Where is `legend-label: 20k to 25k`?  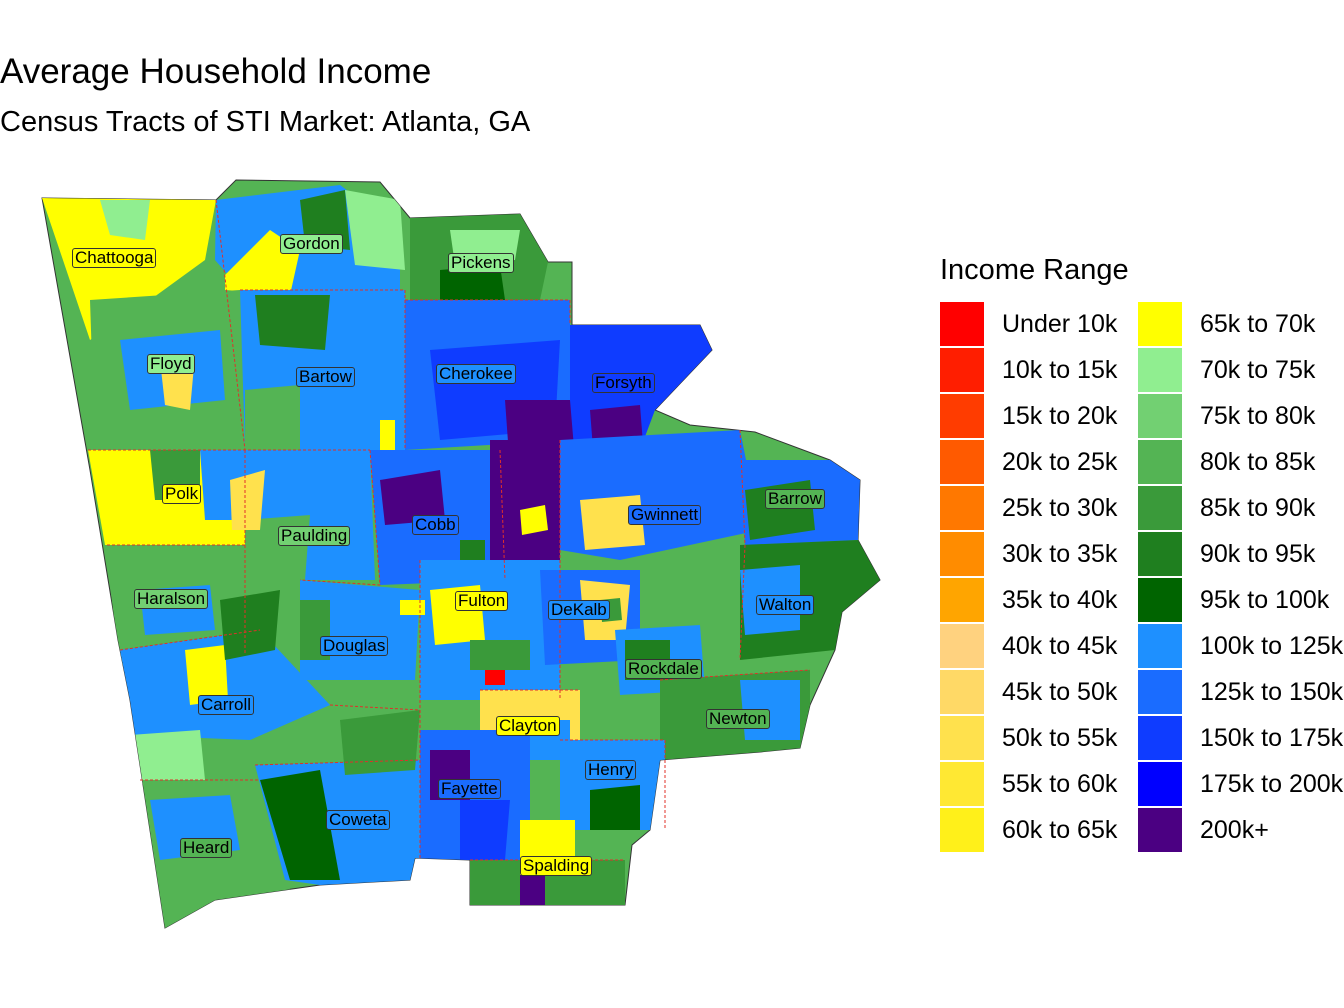
legend-label: 20k to 25k is located at coordinates (1060, 462).